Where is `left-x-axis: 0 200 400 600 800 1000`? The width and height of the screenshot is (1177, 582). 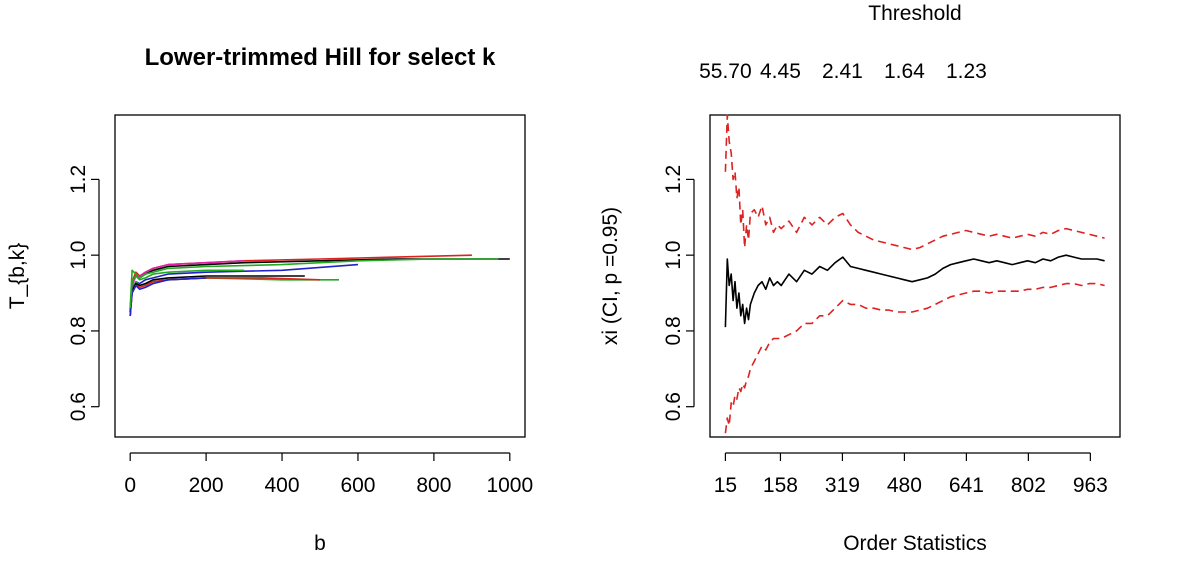
left-x-axis: 0 200 400 600 800 1000 is located at coordinates (328, 474).